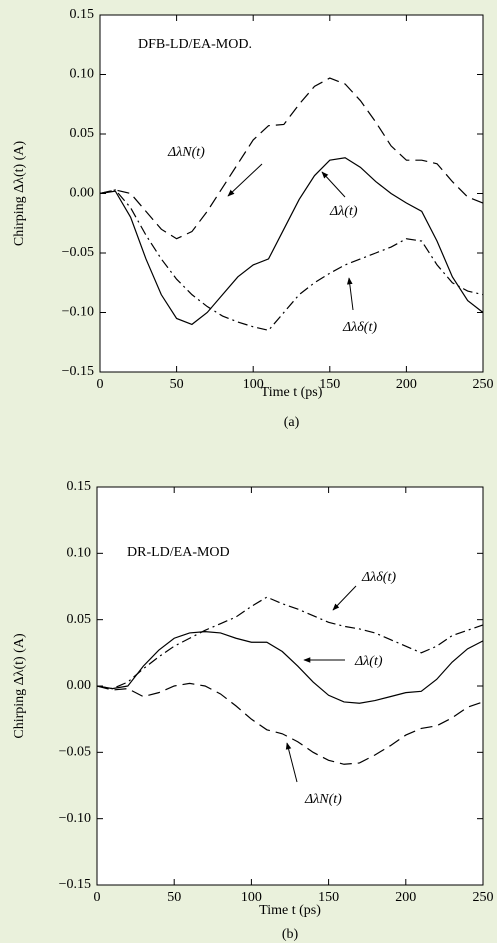 The image size is (497, 943). What do you see at coordinates (178, 552) in the screenshot?
I see `annotation: DR-LD/EA-MOD` at bounding box center [178, 552].